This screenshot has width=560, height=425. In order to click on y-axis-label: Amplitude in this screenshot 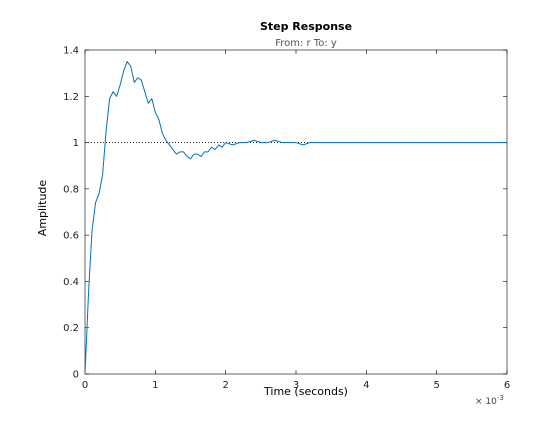, I will do `click(42, 208)`.